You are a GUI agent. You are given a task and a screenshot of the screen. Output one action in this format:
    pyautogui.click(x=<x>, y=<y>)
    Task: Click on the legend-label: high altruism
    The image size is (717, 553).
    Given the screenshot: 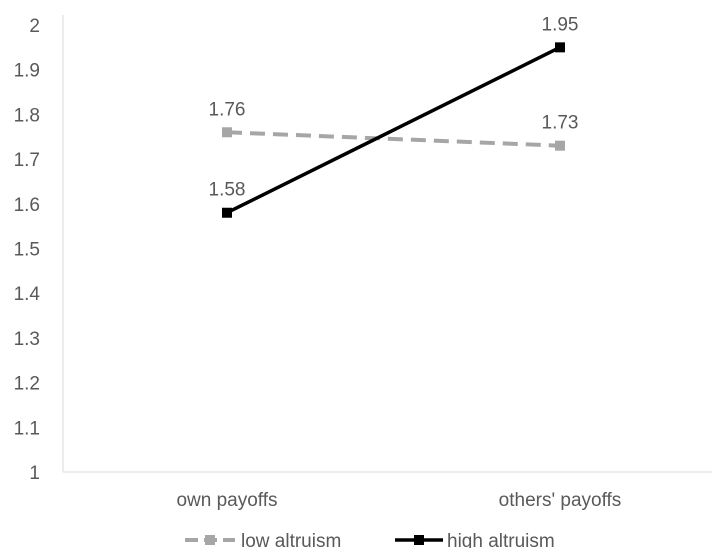 What is the action you would take?
    pyautogui.click(x=501, y=539)
    